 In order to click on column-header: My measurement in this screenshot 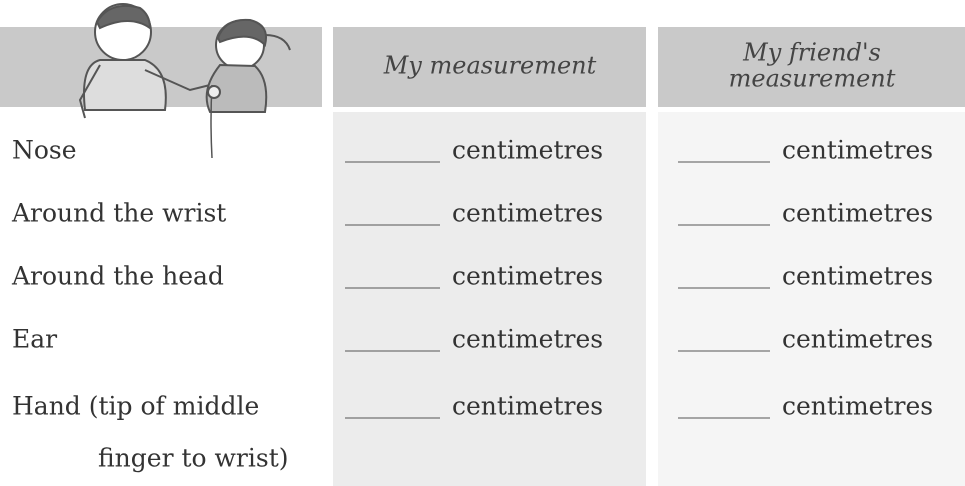, I will do `click(490, 66)`.